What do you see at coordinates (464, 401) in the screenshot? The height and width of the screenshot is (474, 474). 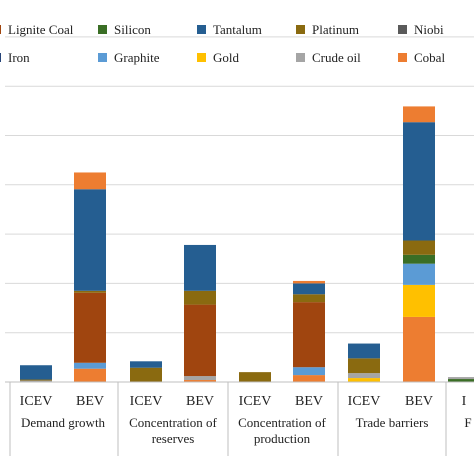 I see `x-tick-label: I` at bounding box center [464, 401].